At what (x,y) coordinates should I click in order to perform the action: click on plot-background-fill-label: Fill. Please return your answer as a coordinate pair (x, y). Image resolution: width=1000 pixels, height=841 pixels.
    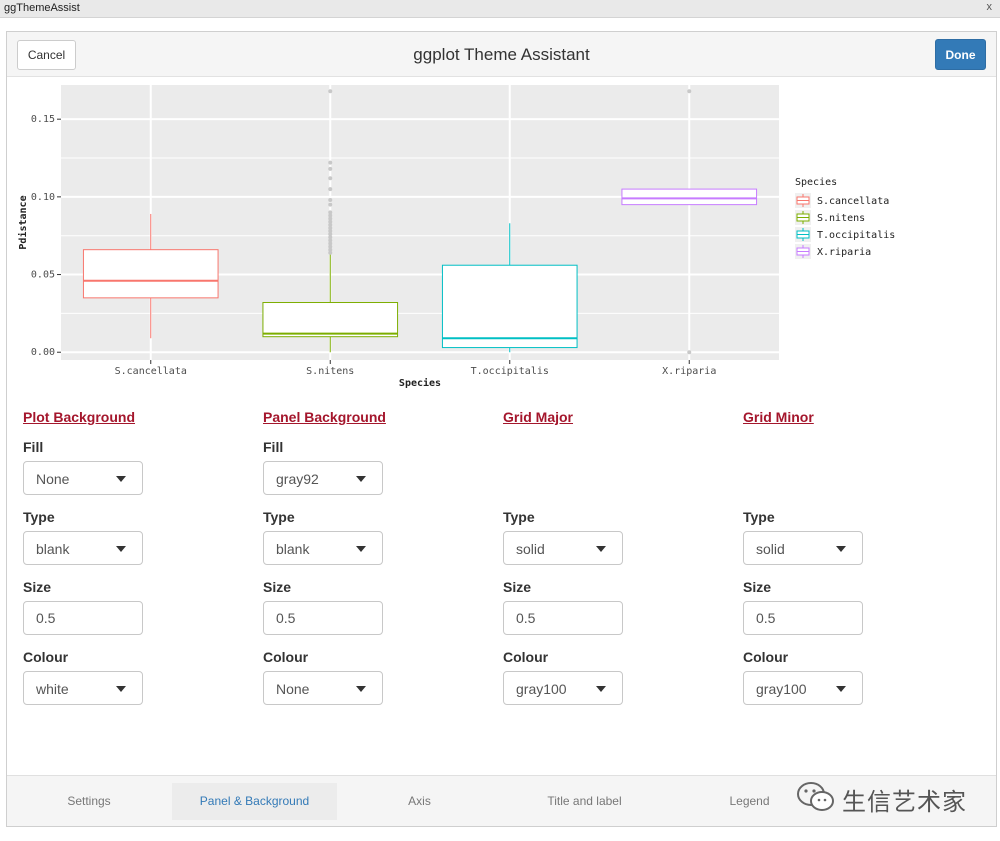
    Looking at the image, I should click on (33, 447).